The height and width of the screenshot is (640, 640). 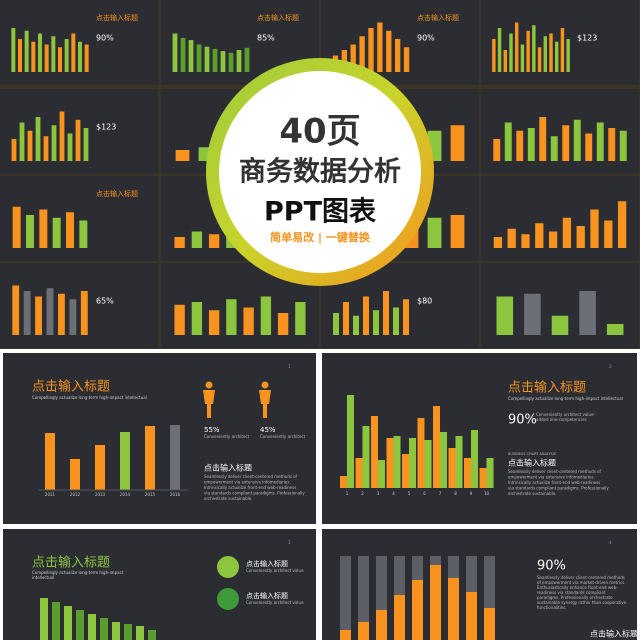 What do you see at coordinates (393, 493) in the screenshot?
I see `x-tick-label: 4` at bounding box center [393, 493].